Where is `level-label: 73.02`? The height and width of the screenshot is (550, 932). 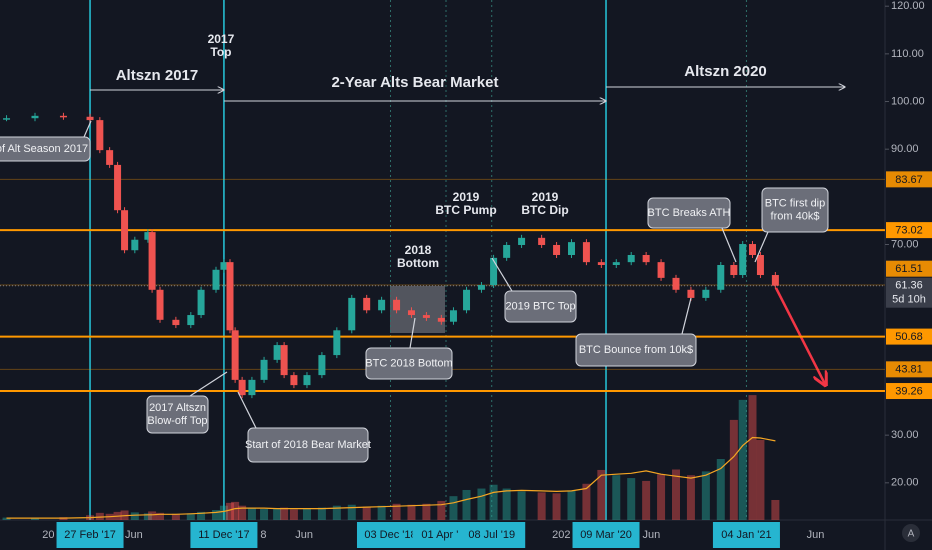 level-label: 73.02 is located at coordinates (909, 231).